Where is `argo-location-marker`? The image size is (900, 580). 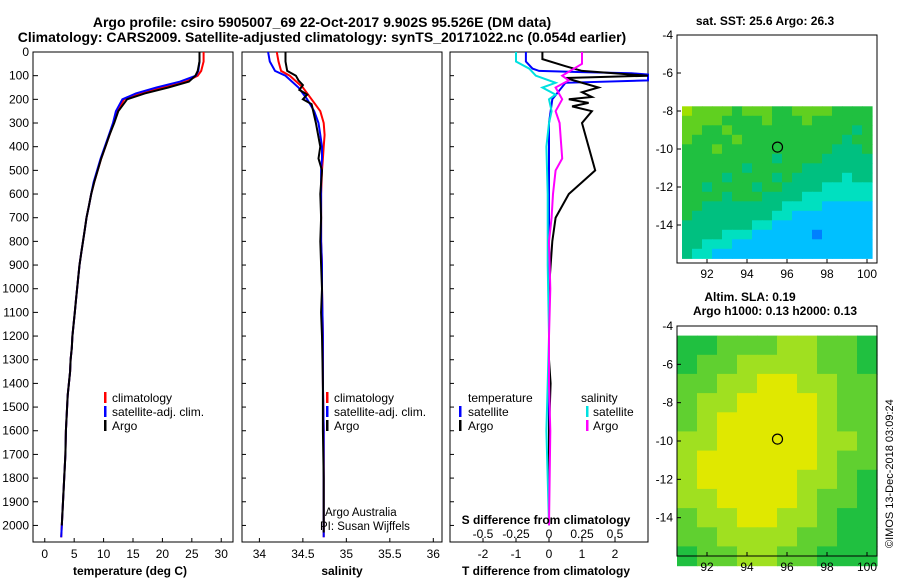
argo-location-marker is located at coordinates (777, 439).